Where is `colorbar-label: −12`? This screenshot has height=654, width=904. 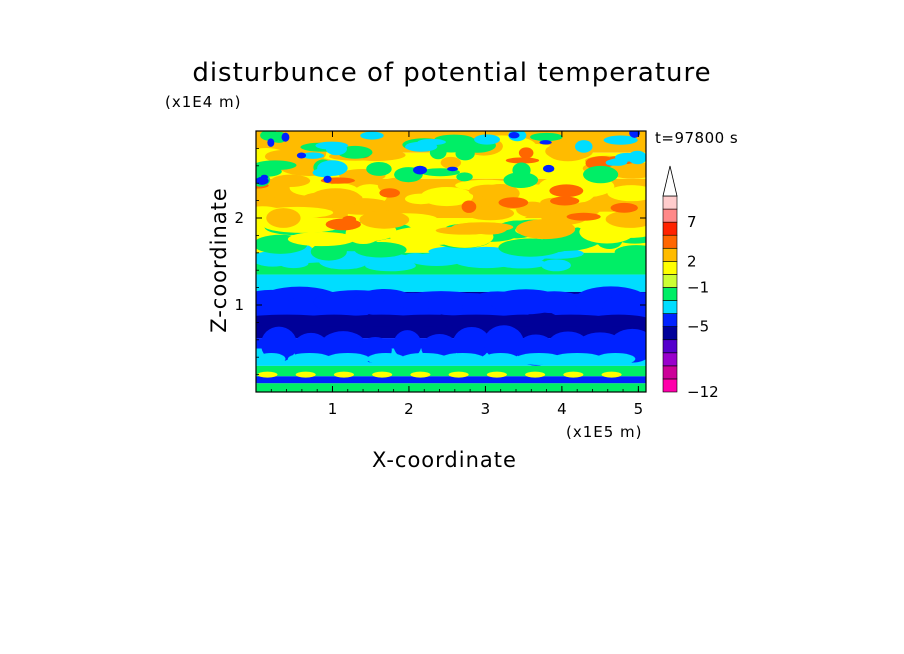 colorbar-label: −12 is located at coordinates (703, 392).